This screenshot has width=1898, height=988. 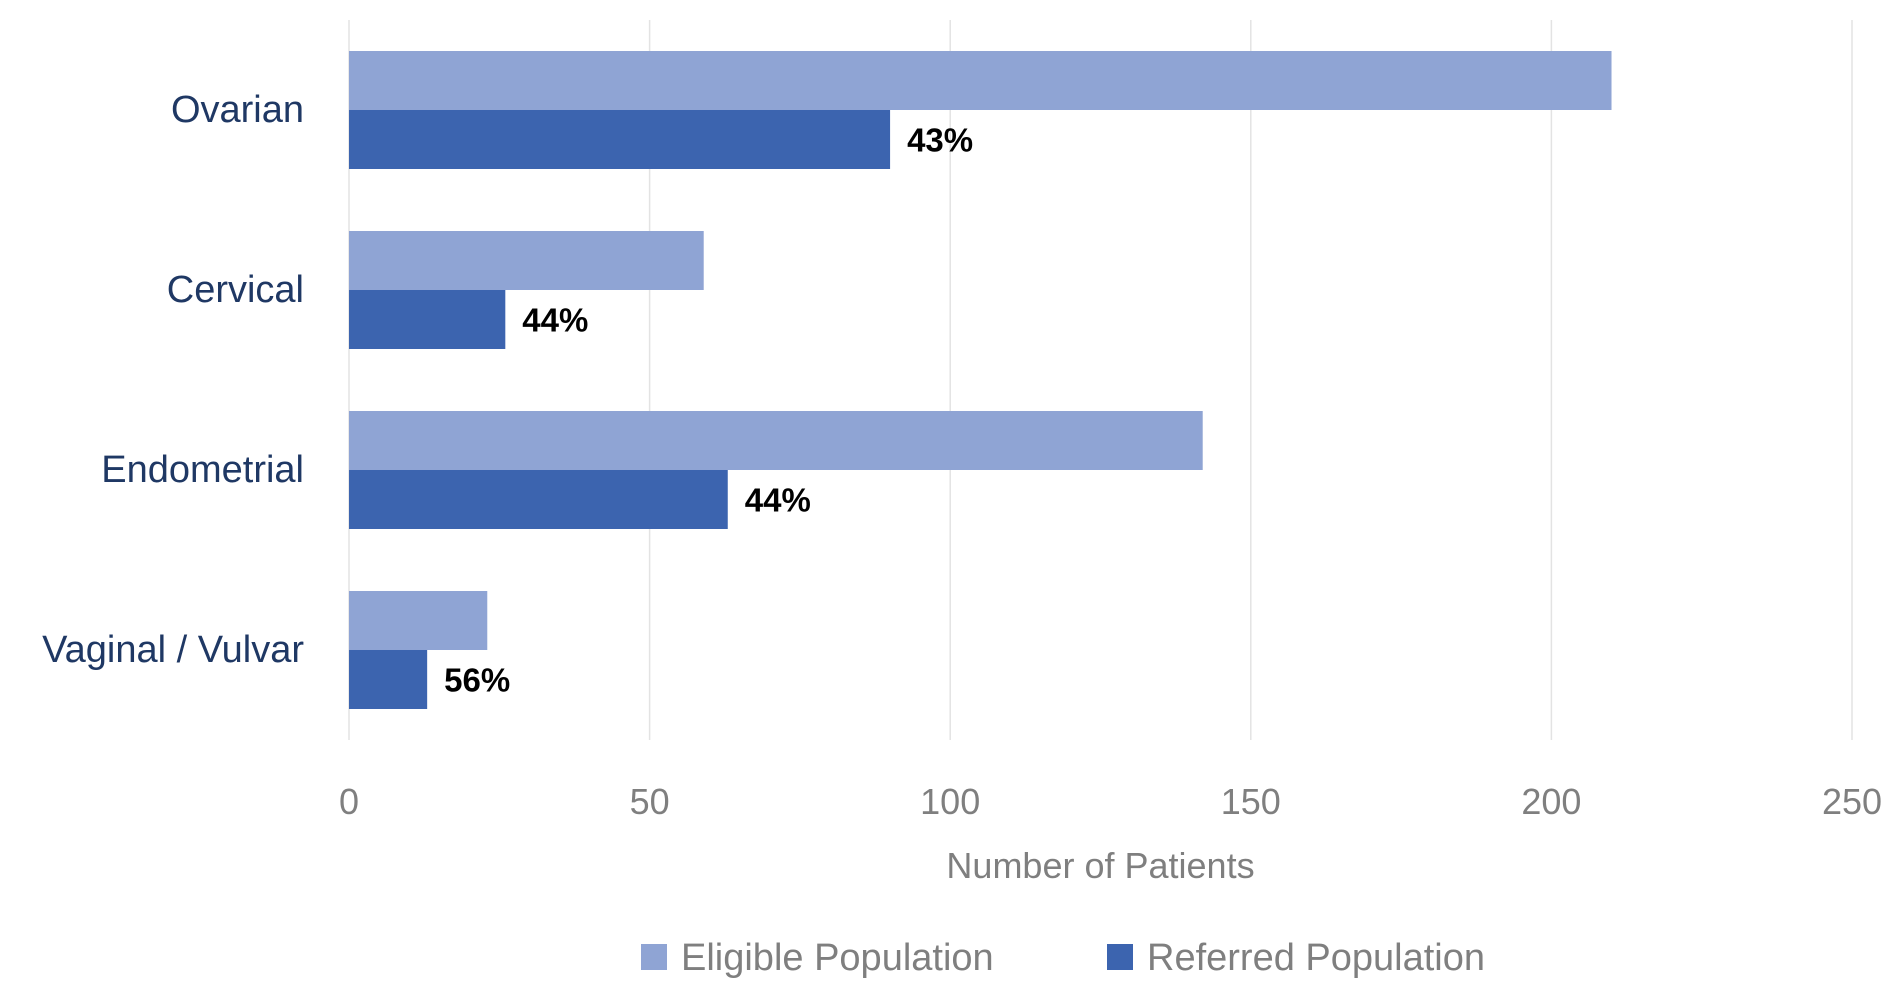 What do you see at coordinates (1251, 801) in the screenshot?
I see `x-tick-label: 150` at bounding box center [1251, 801].